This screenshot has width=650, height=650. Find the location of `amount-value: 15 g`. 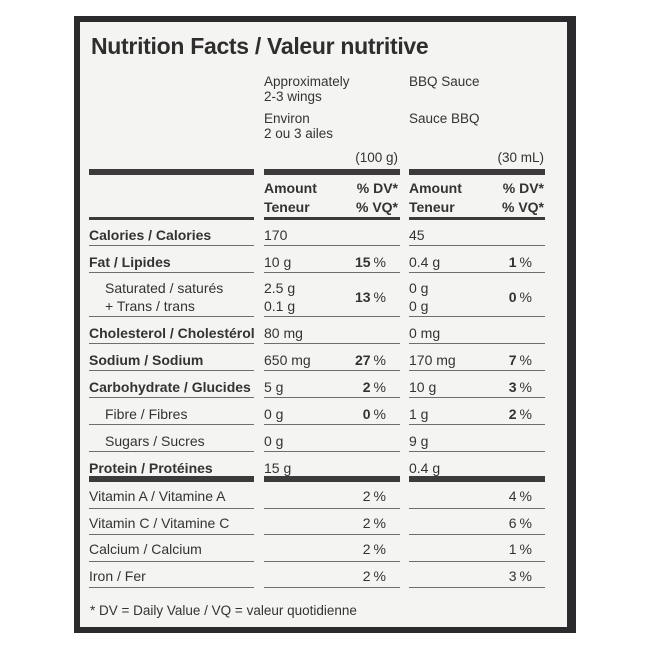

amount-value: 15 g is located at coordinates (278, 468).